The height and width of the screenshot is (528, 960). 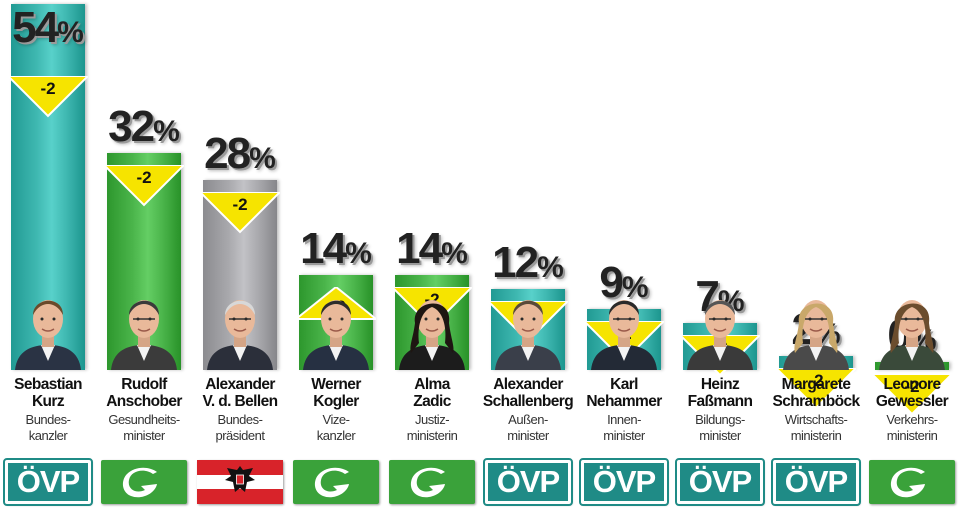 I want to click on percent-label: 9%, so click(x=624, y=285).